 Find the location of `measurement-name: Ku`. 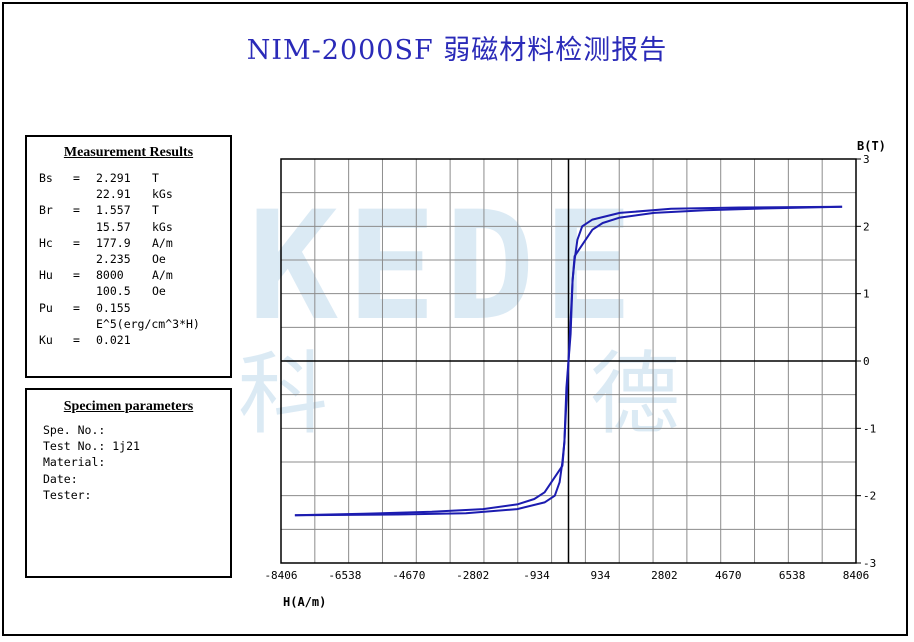

measurement-name: Ku is located at coordinates (46, 339).